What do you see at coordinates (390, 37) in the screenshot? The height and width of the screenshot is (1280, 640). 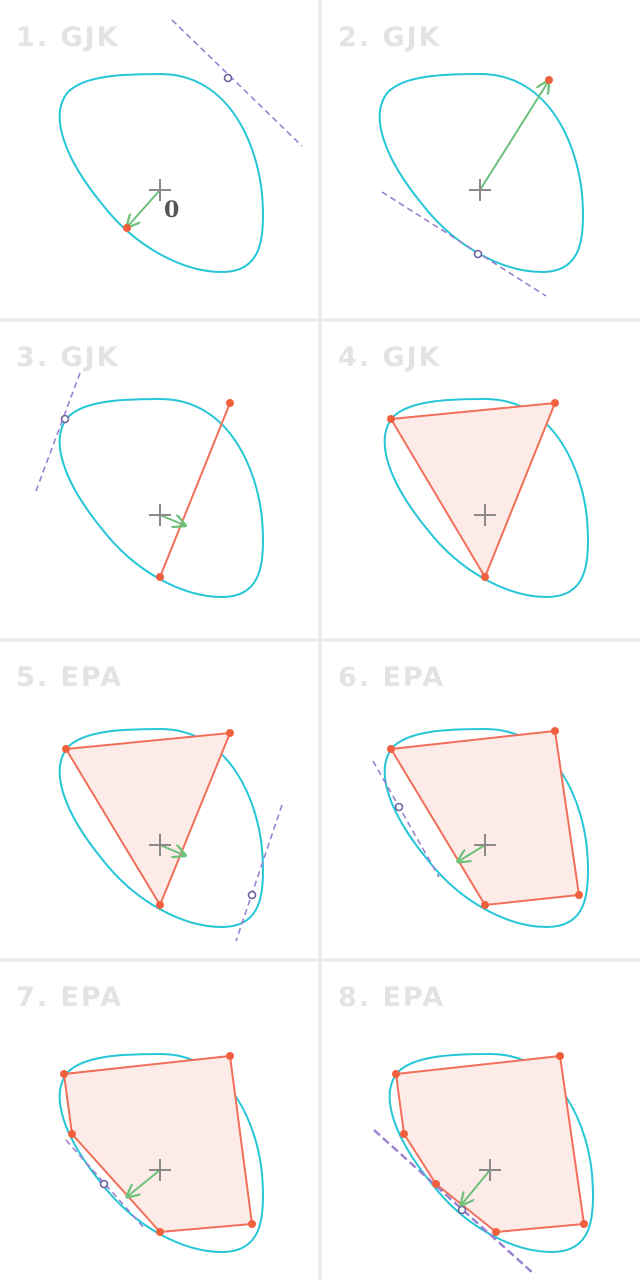 I see `panel-title: 2. GJK` at bounding box center [390, 37].